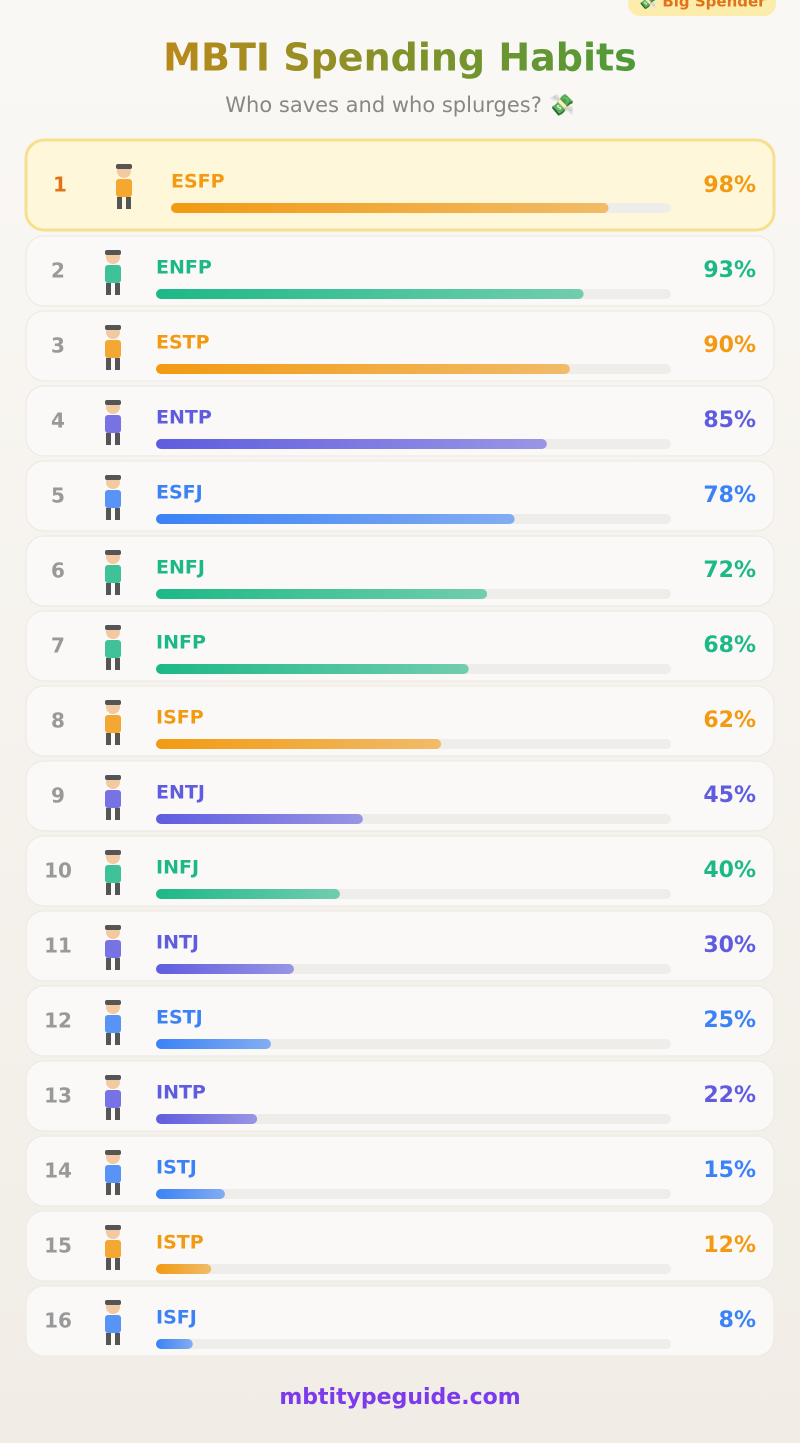  I want to click on rank: 9, so click(58, 796).